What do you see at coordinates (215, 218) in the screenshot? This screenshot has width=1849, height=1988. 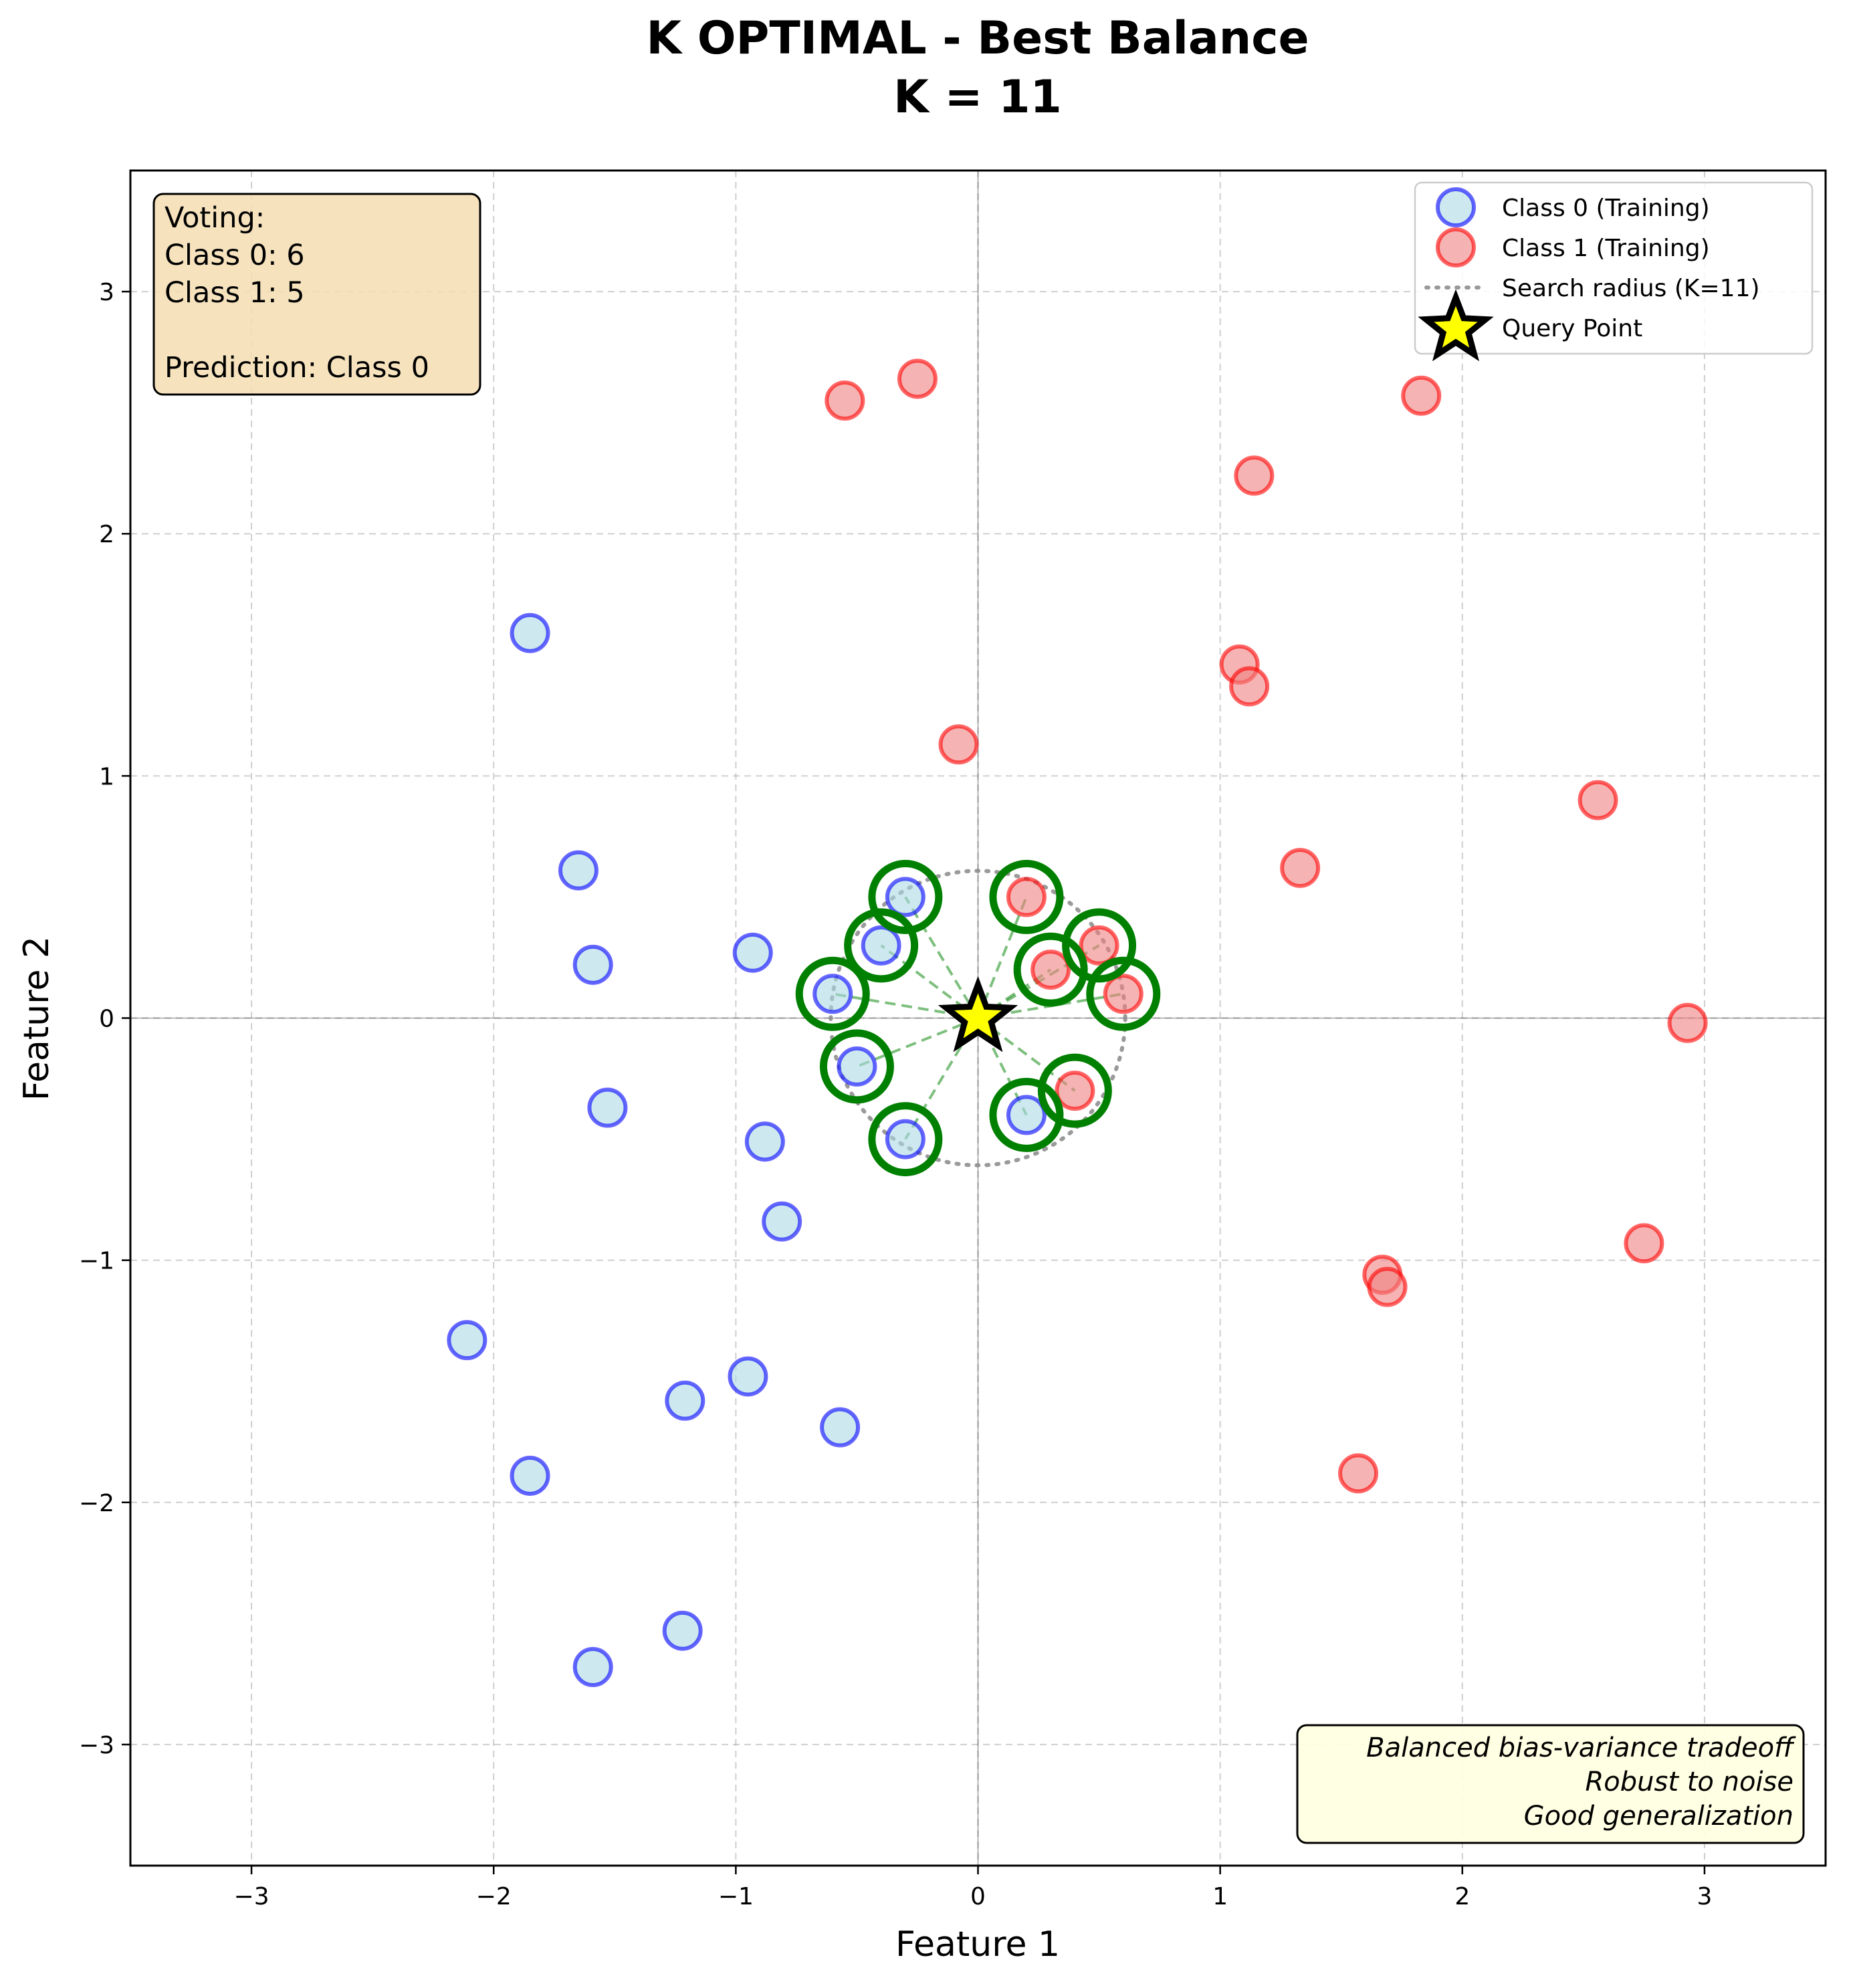 I see `voting-line: Voting:` at bounding box center [215, 218].